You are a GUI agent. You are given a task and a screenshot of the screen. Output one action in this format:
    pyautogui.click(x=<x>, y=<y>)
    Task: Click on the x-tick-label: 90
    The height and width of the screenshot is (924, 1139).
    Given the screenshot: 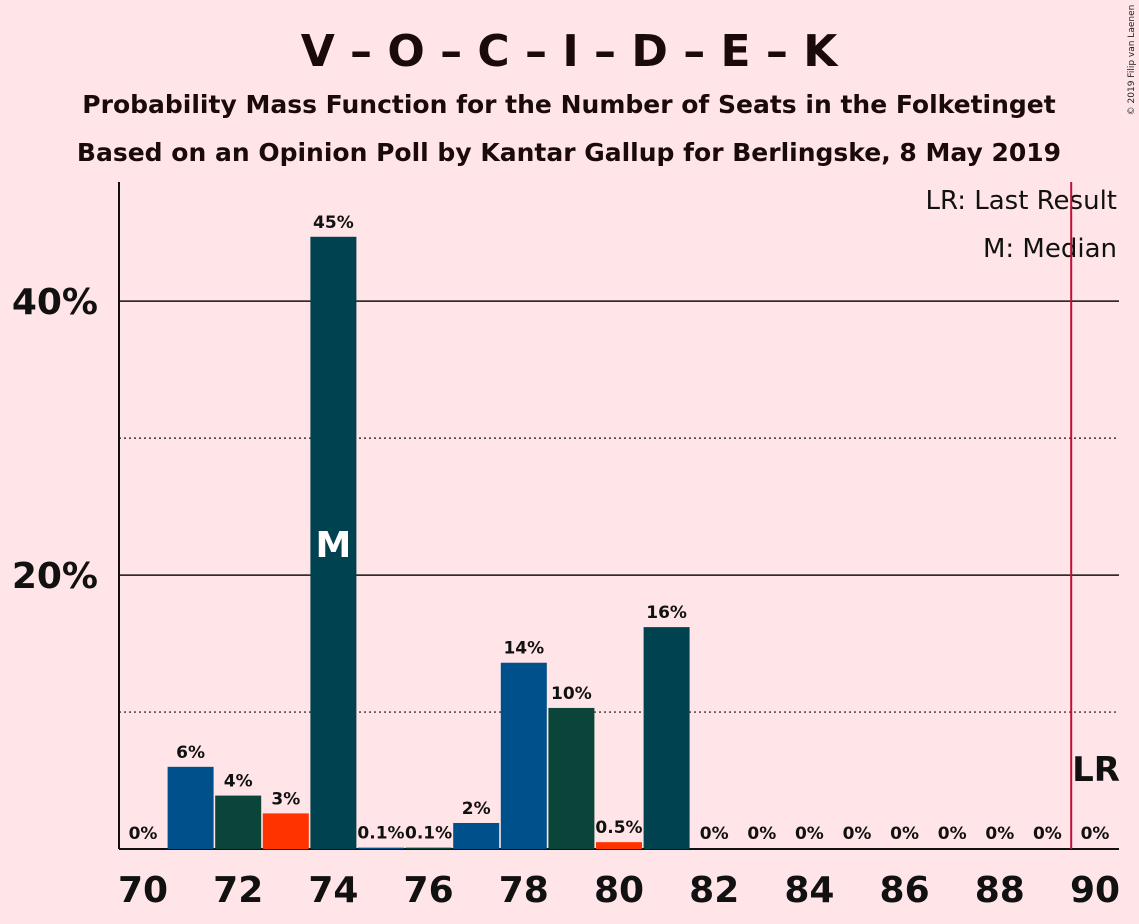 What is the action you would take?
    pyautogui.click(x=1095, y=890)
    